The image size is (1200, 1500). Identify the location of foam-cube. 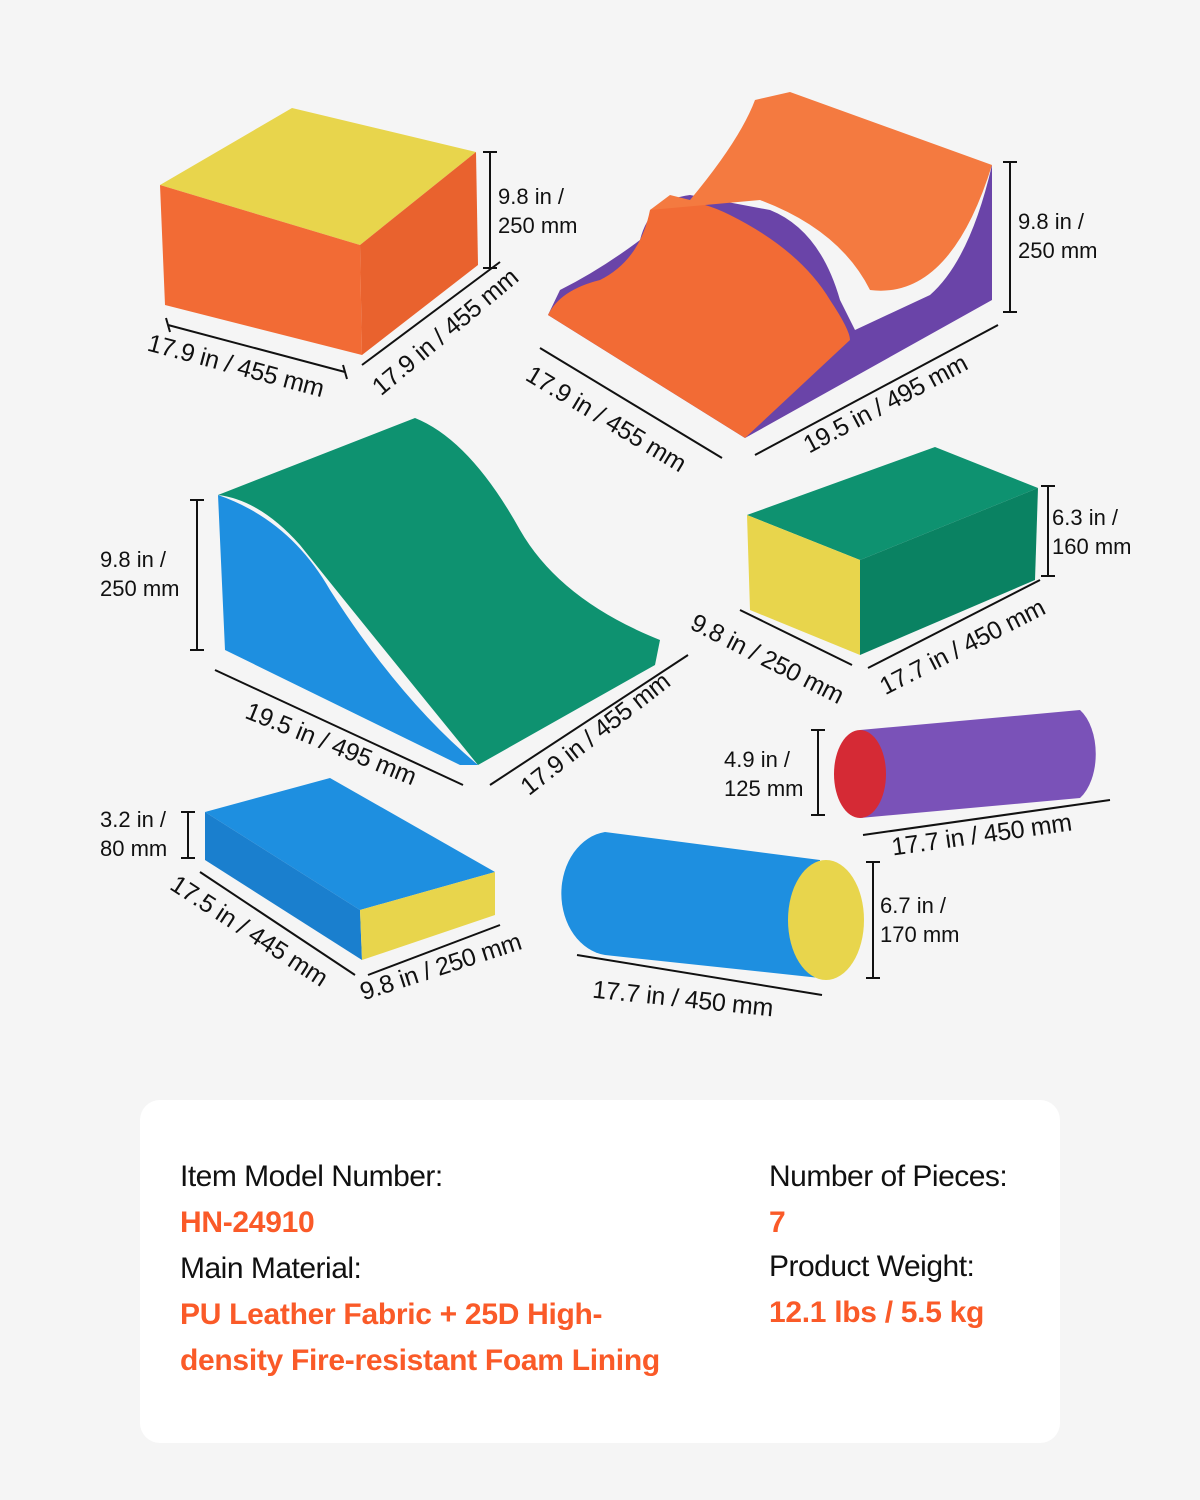
(319, 231).